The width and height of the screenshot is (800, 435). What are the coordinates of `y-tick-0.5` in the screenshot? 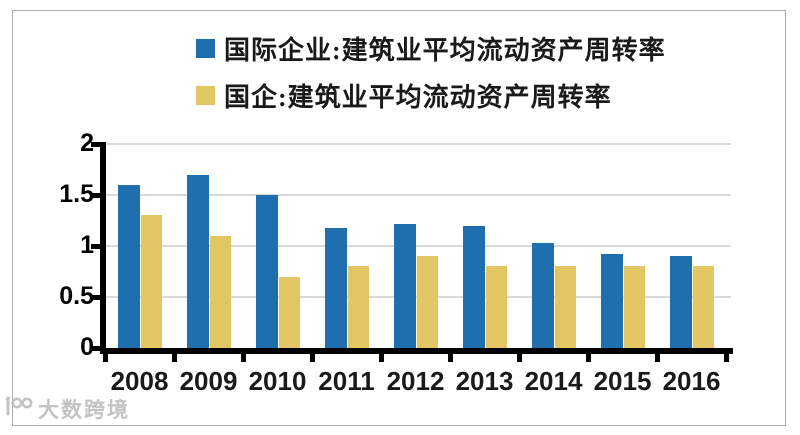 It's located at (96, 297).